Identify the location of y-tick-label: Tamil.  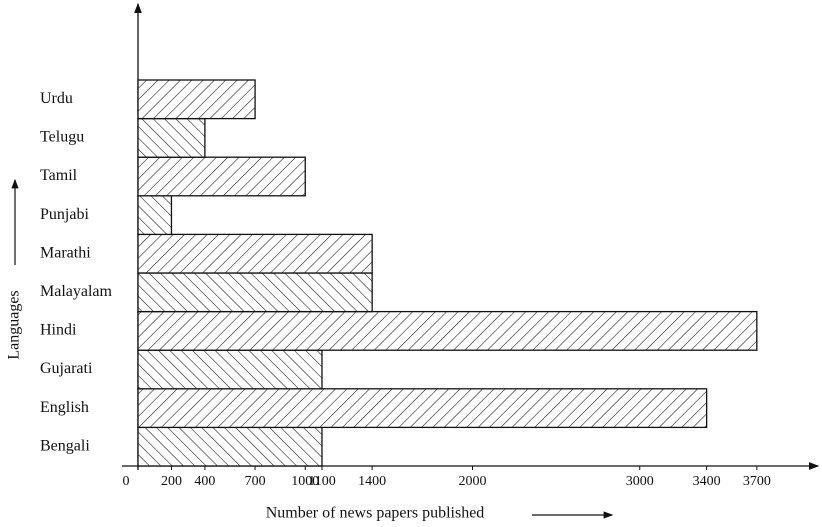
(59, 175).